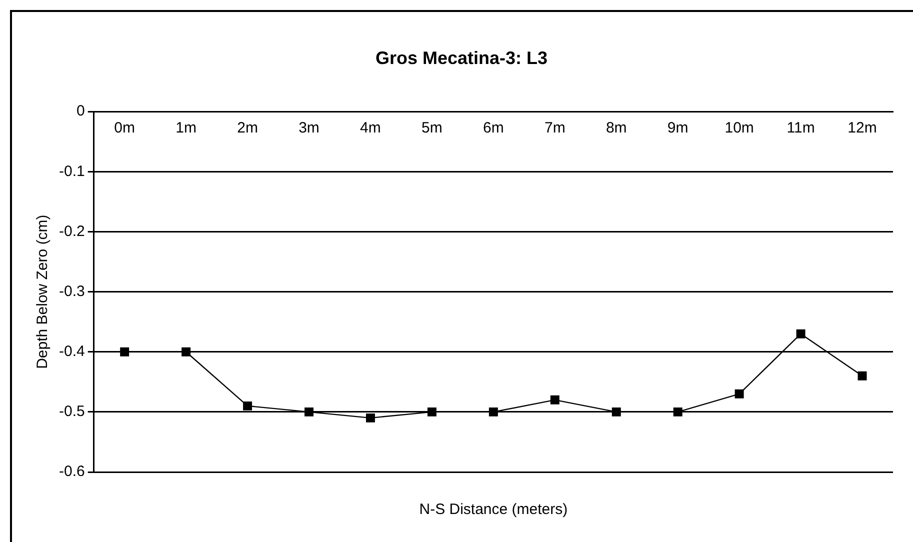 Image resolution: width=913 pixels, height=542 pixels. Describe the element at coordinates (461, 58) in the screenshot. I see `chart-title: Gros Mecatina-3: L3` at that location.